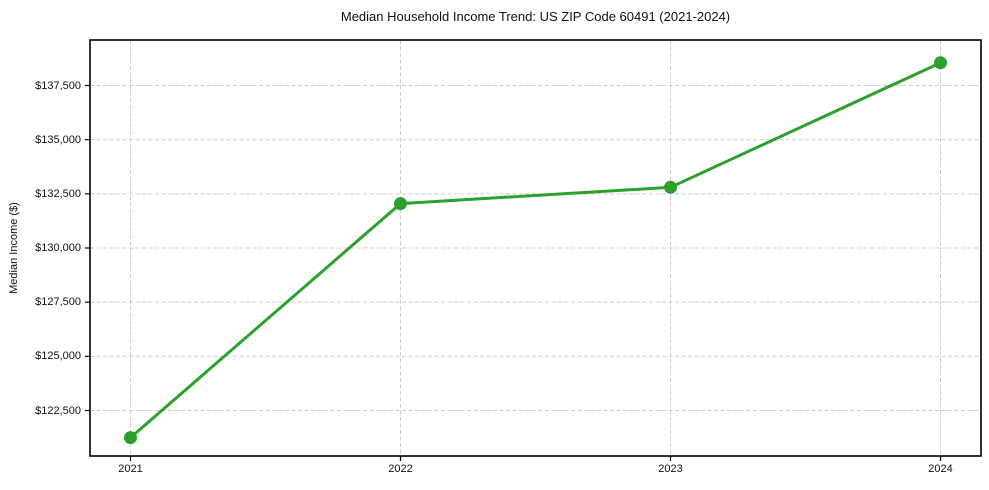 This screenshot has height=490, width=989. What do you see at coordinates (58, 139) in the screenshot?
I see `y-tick-label: $135,000` at bounding box center [58, 139].